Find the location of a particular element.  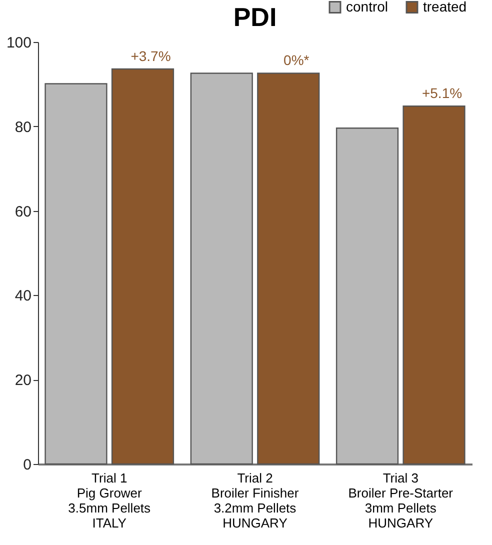

y-tick-label: 40 is located at coordinates (23, 296).